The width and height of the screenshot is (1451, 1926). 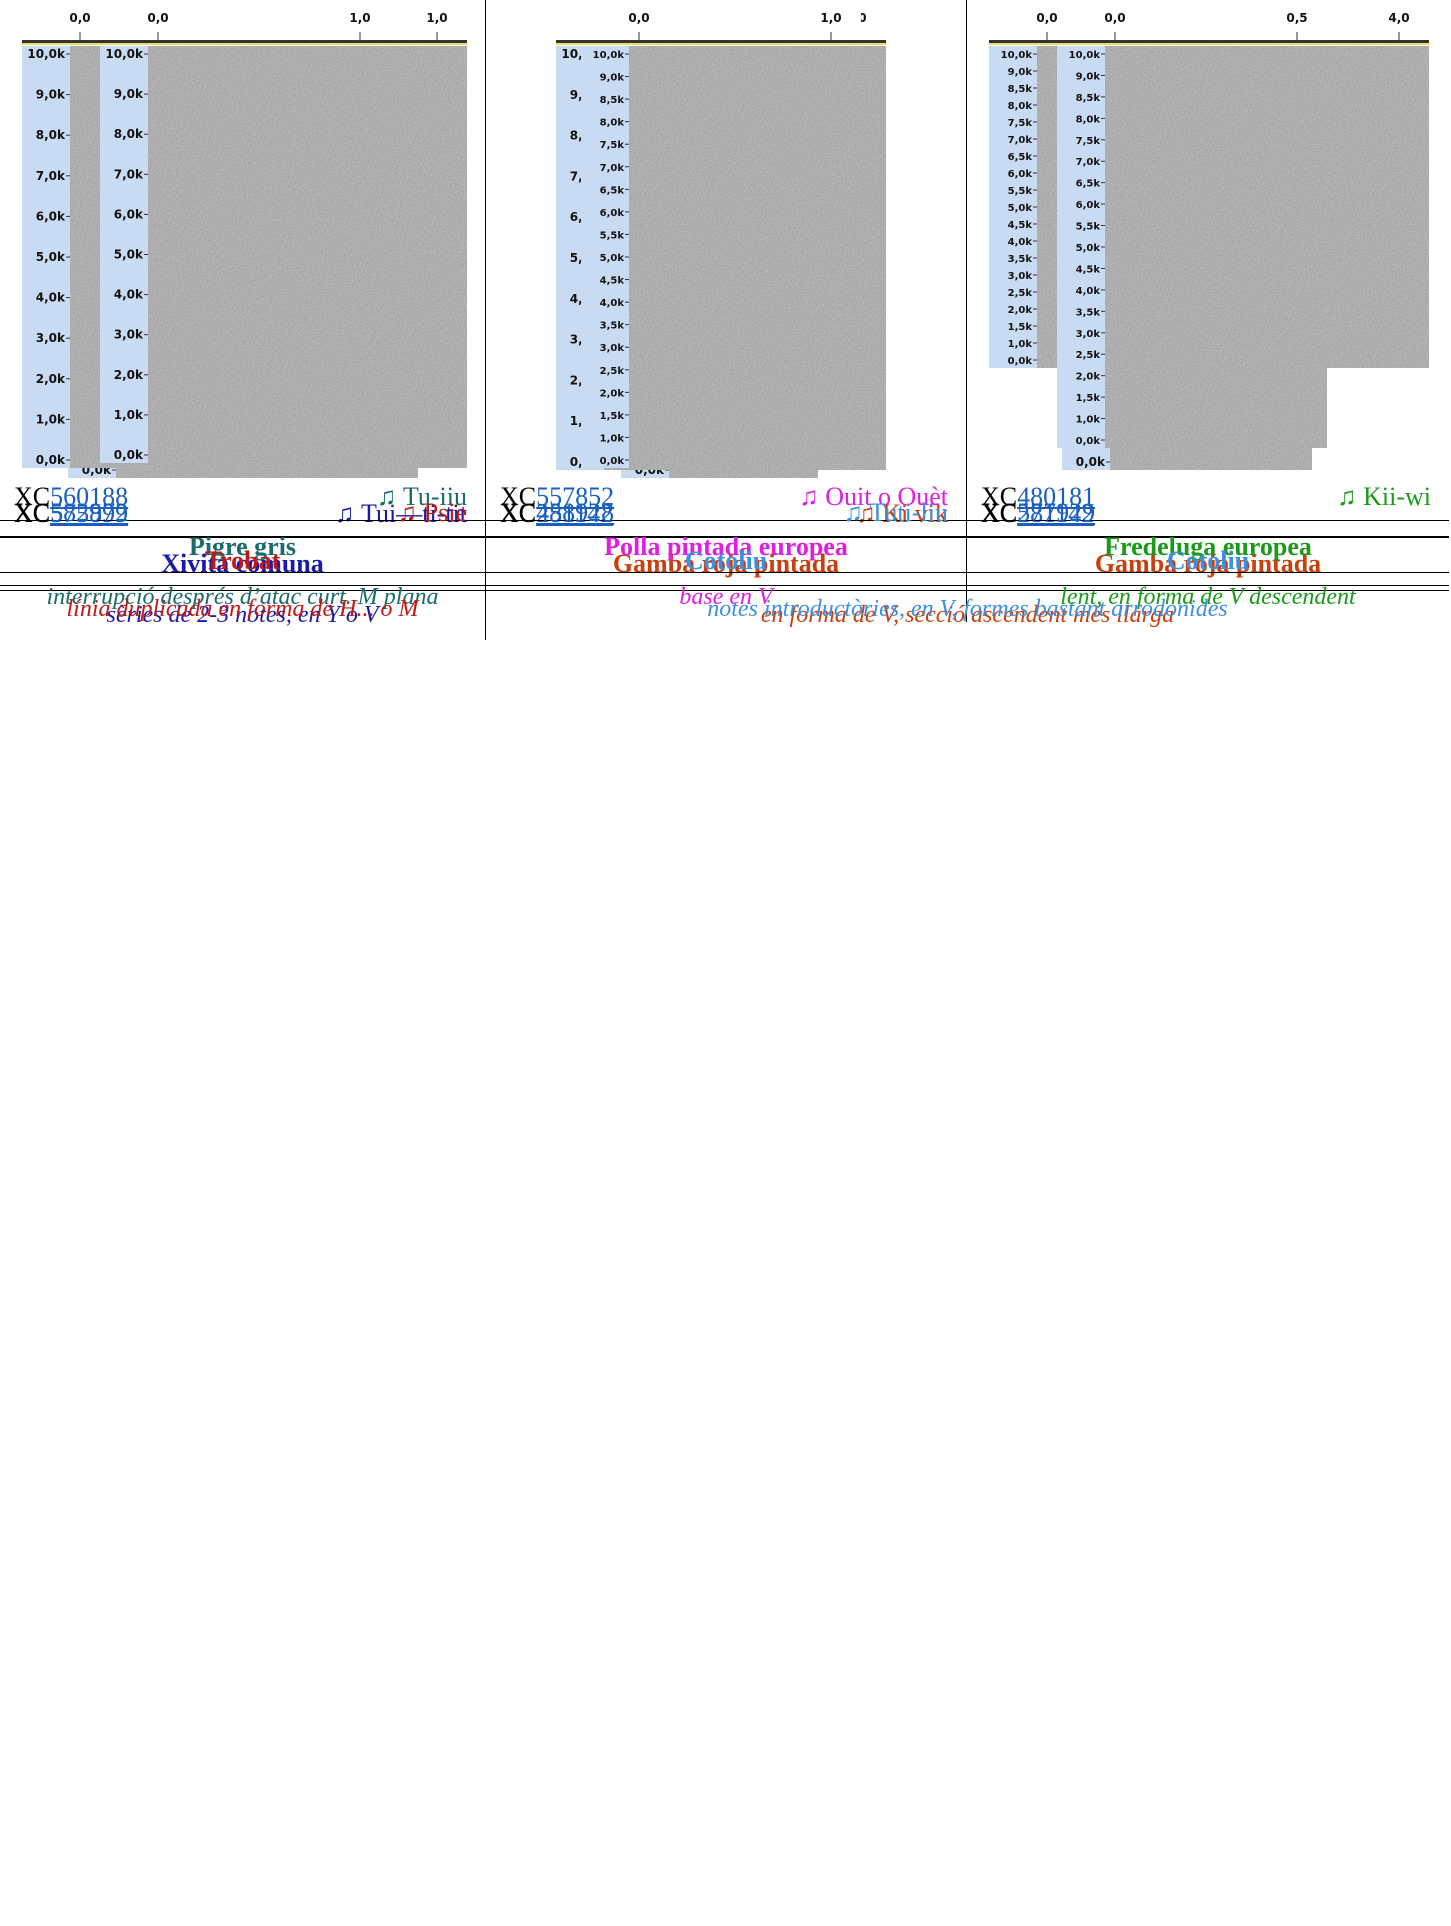 What do you see at coordinates (51, 135) in the screenshot?
I see `y-tick-label: 8,0k` at bounding box center [51, 135].